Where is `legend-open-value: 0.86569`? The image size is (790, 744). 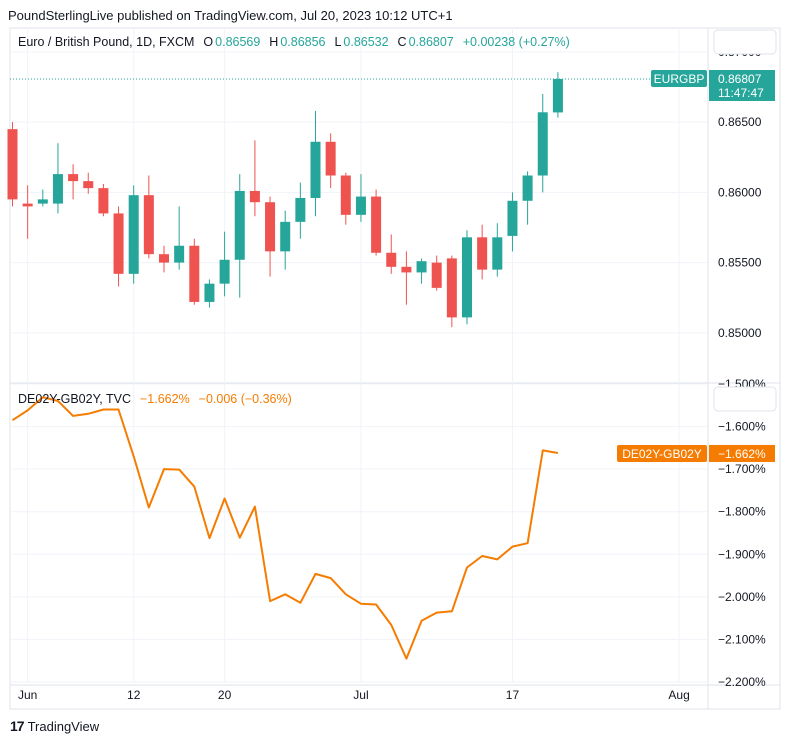 legend-open-value: 0.86569 is located at coordinates (238, 42).